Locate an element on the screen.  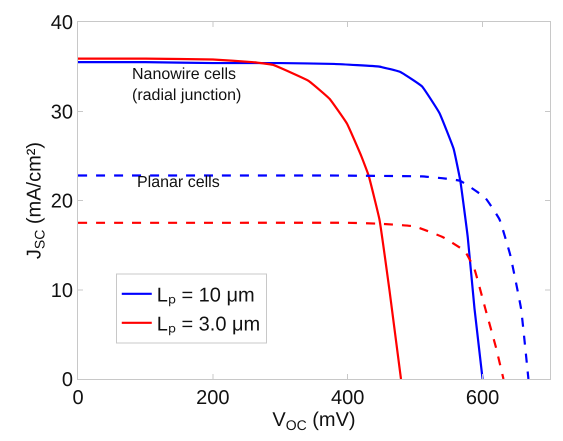
x-tick-label: 200 is located at coordinates (213, 398).